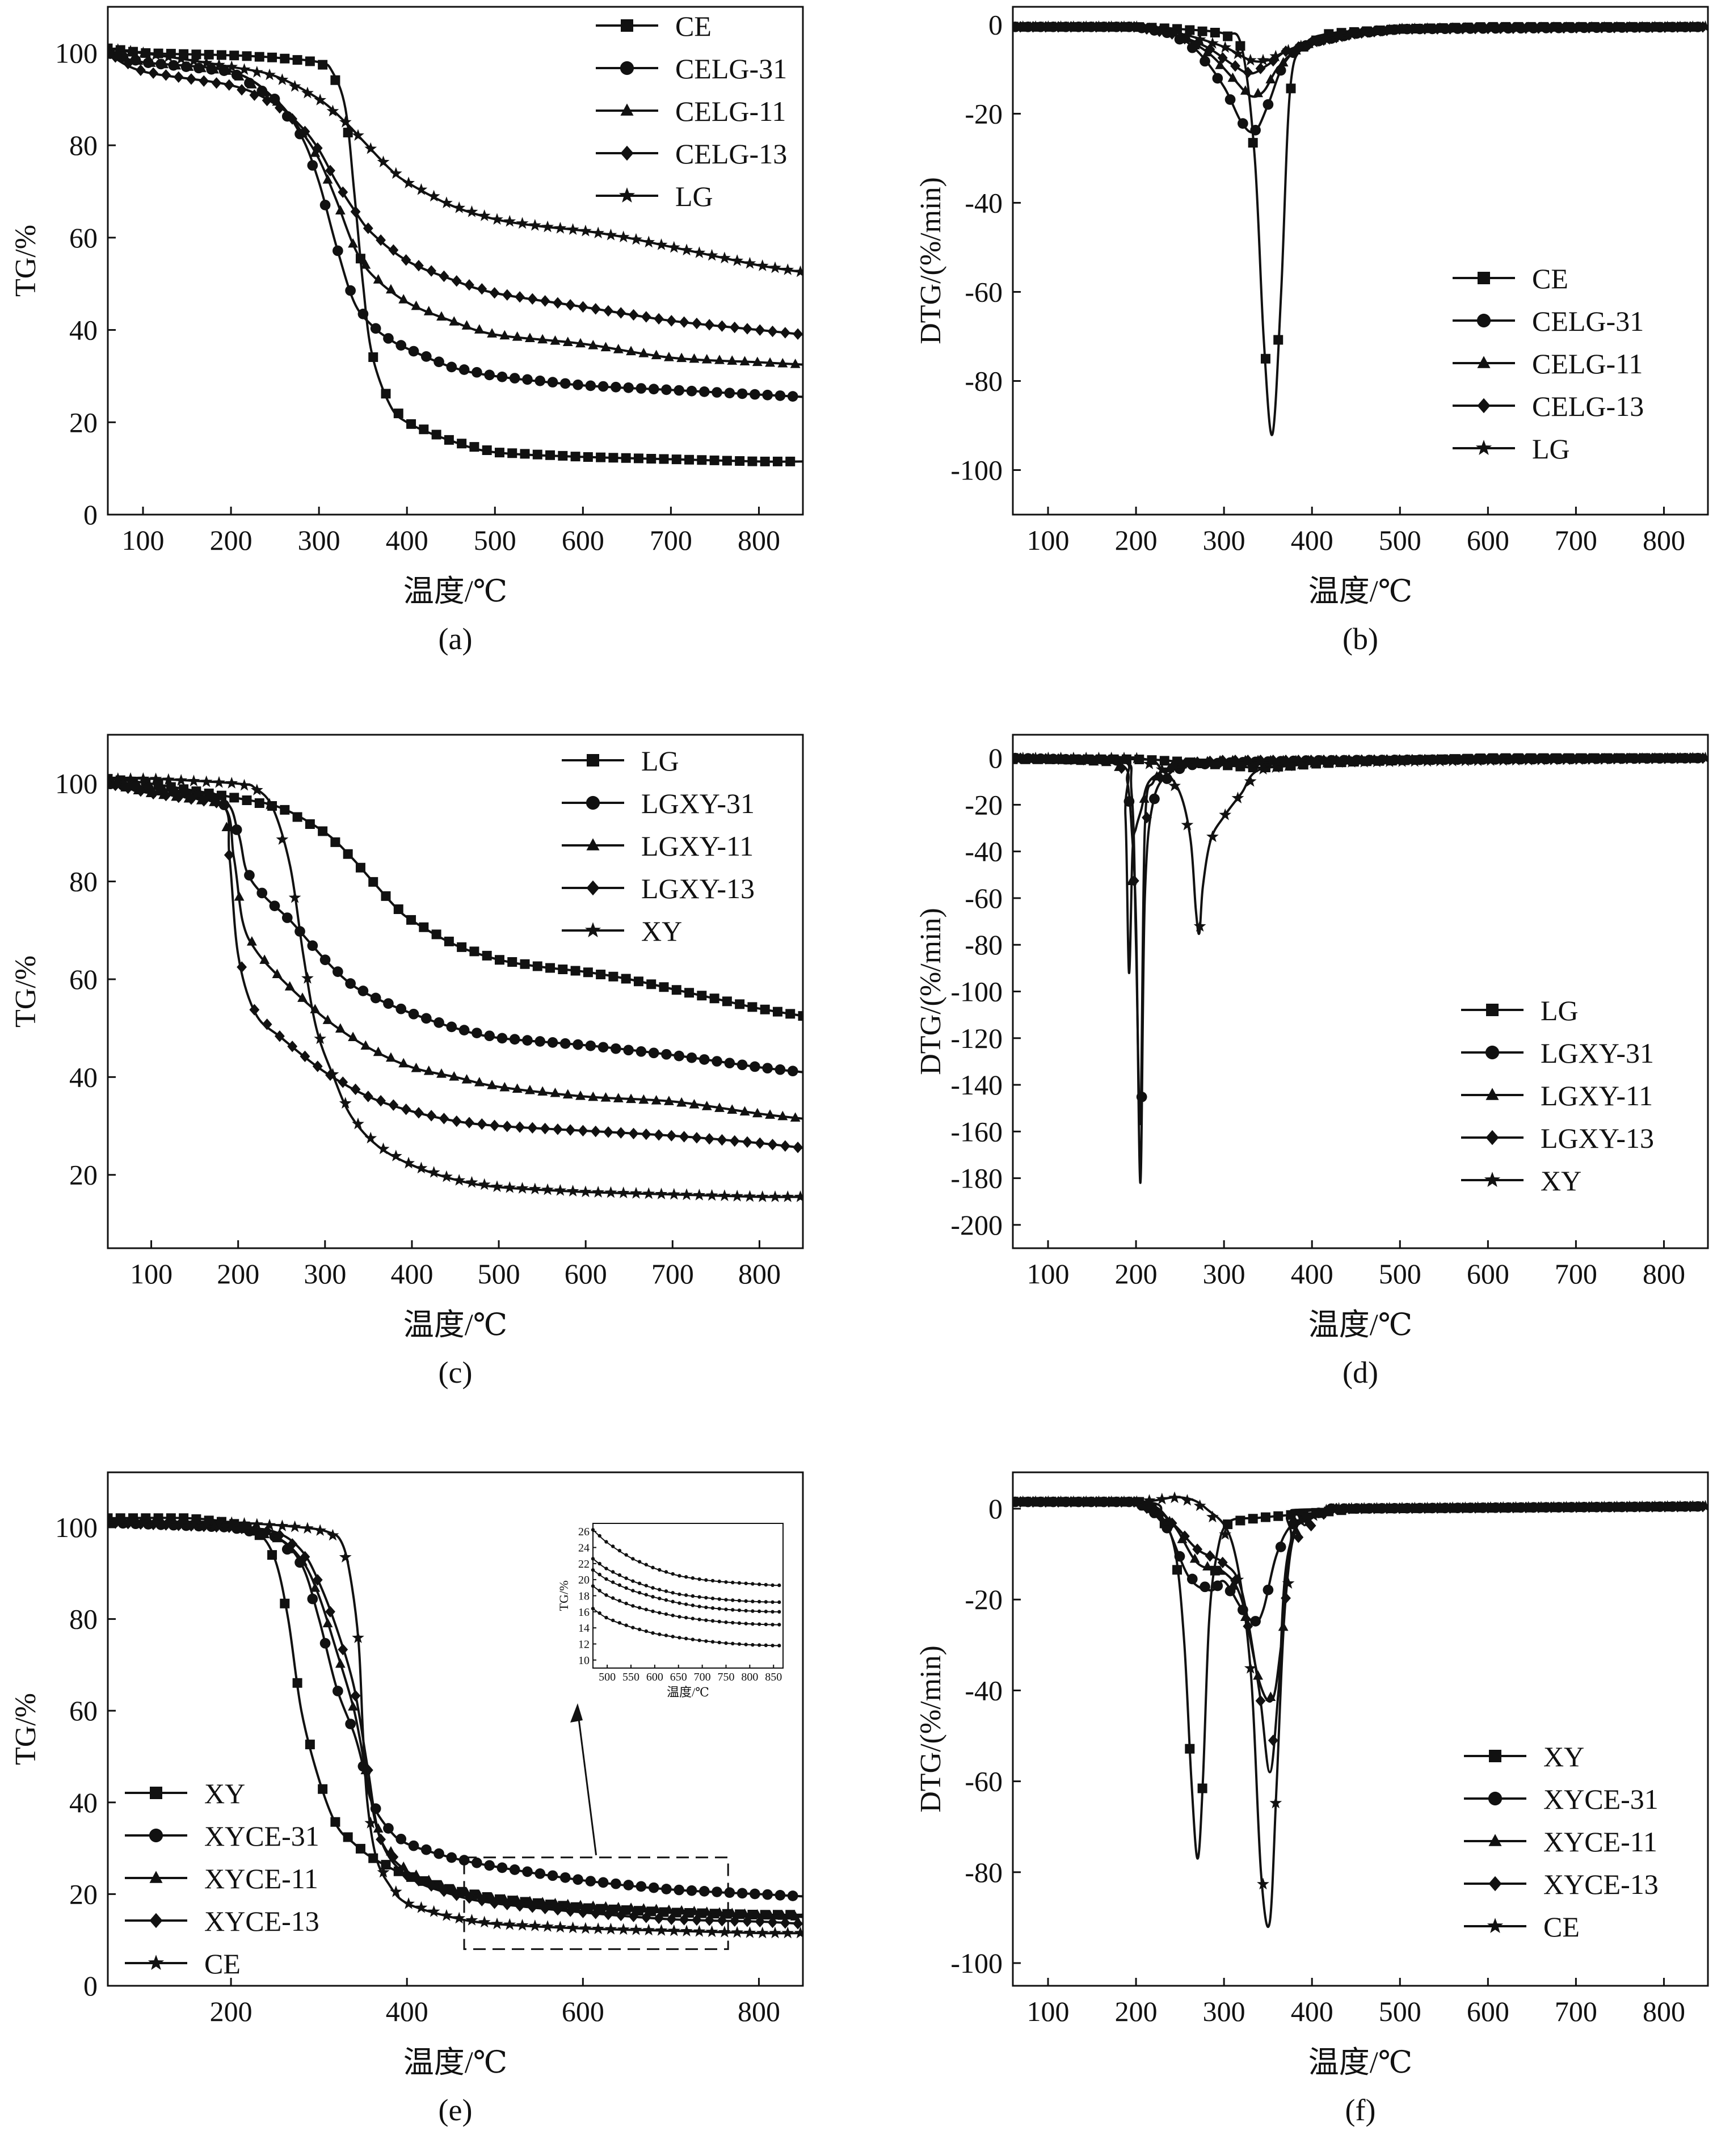  Describe the element at coordinates (456, 1265) in the screenshot. I see `x-axis: 100 200 300 400 500 600 700 800` at that location.